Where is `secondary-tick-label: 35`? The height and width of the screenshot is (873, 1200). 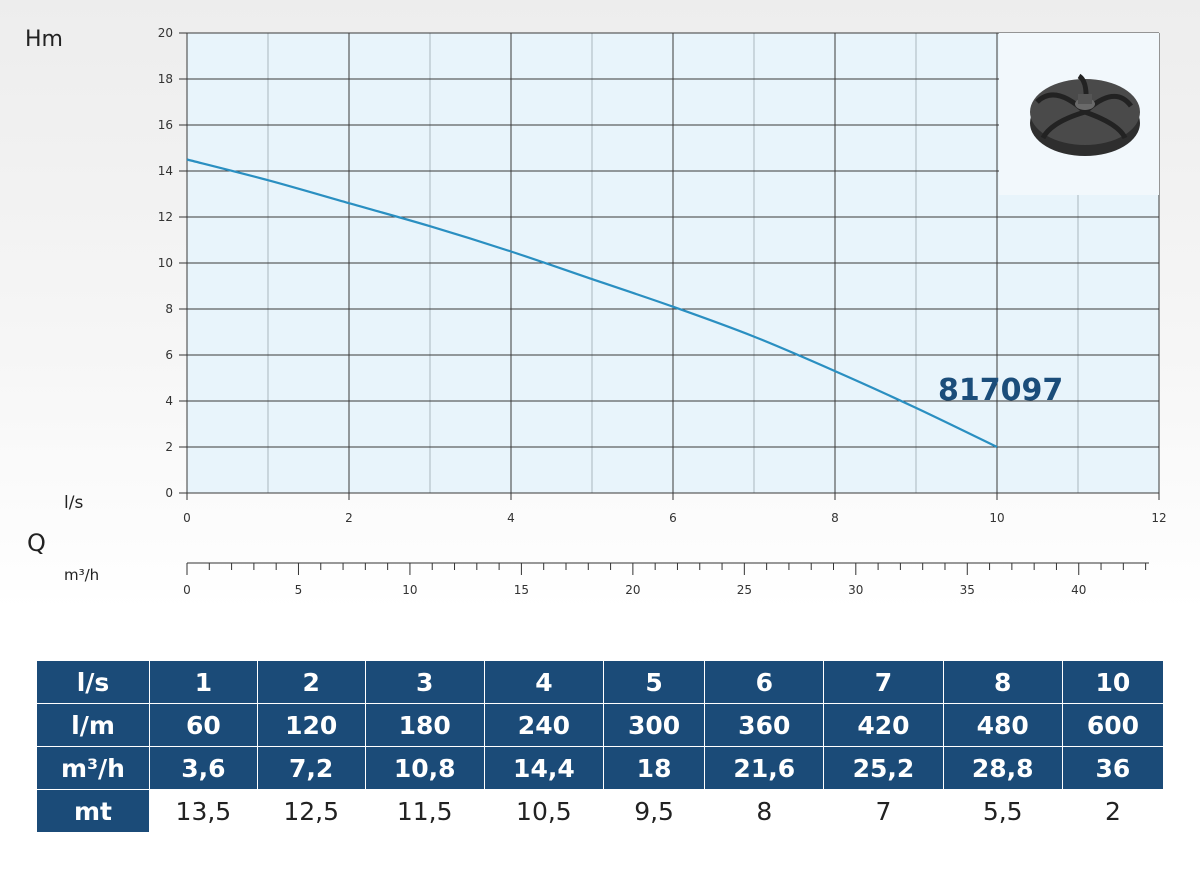
secondary-tick-label: 35 is located at coordinates (967, 590).